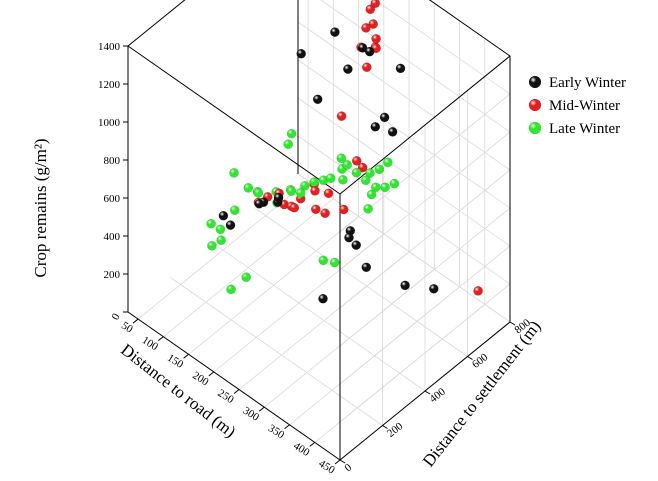 Image resolution: width=658 pixels, height=481 pixels. What do you see at coordinates (115, 316) in the screenshot?
I see `z-tick-label: 0` at bounding box center [115, 316].